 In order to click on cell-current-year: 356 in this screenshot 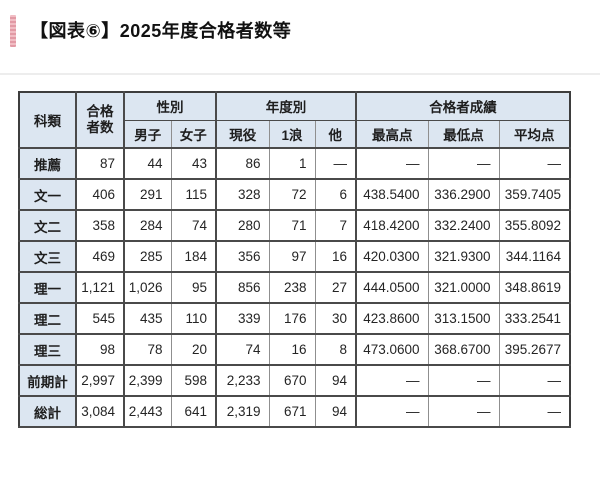, I will do `click(243, 257)`.